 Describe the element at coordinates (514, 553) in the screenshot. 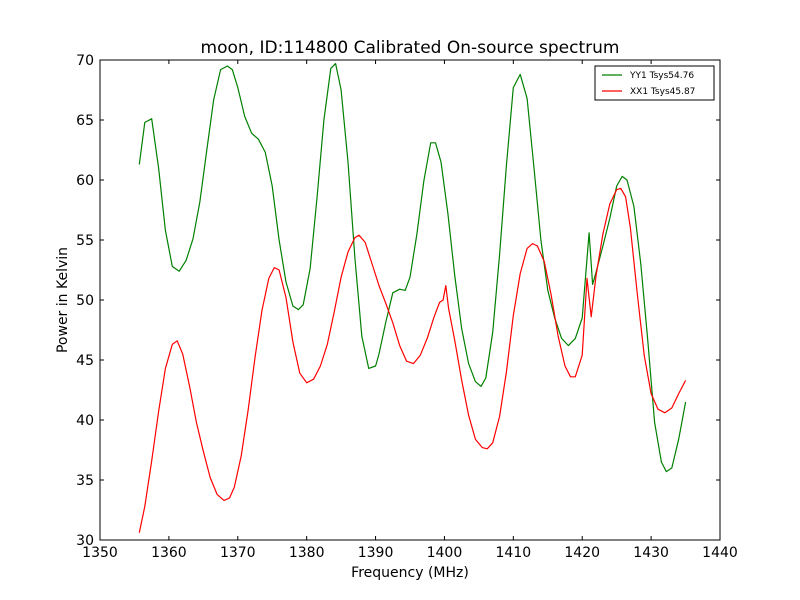

I see `x-tick-label: 1410` at that location.